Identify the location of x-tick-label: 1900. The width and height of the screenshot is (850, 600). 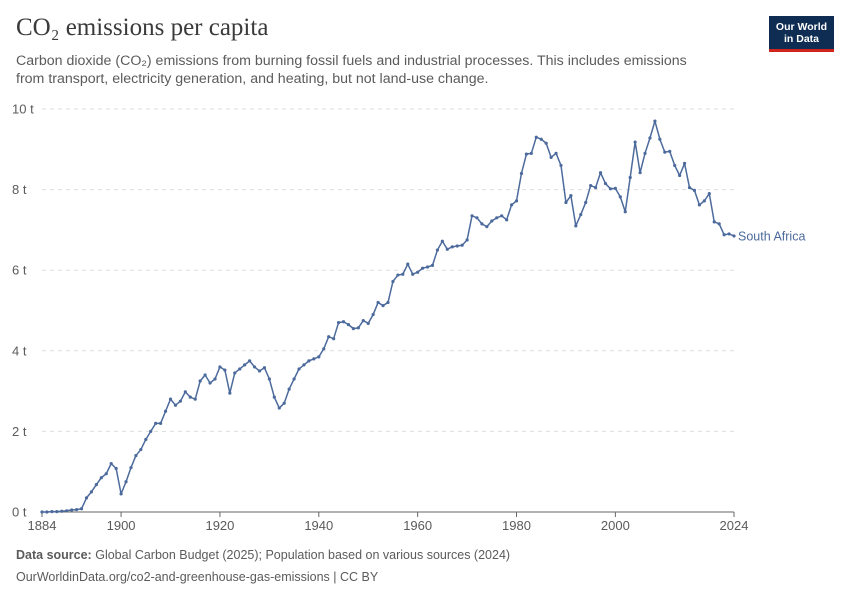
(121, 525).